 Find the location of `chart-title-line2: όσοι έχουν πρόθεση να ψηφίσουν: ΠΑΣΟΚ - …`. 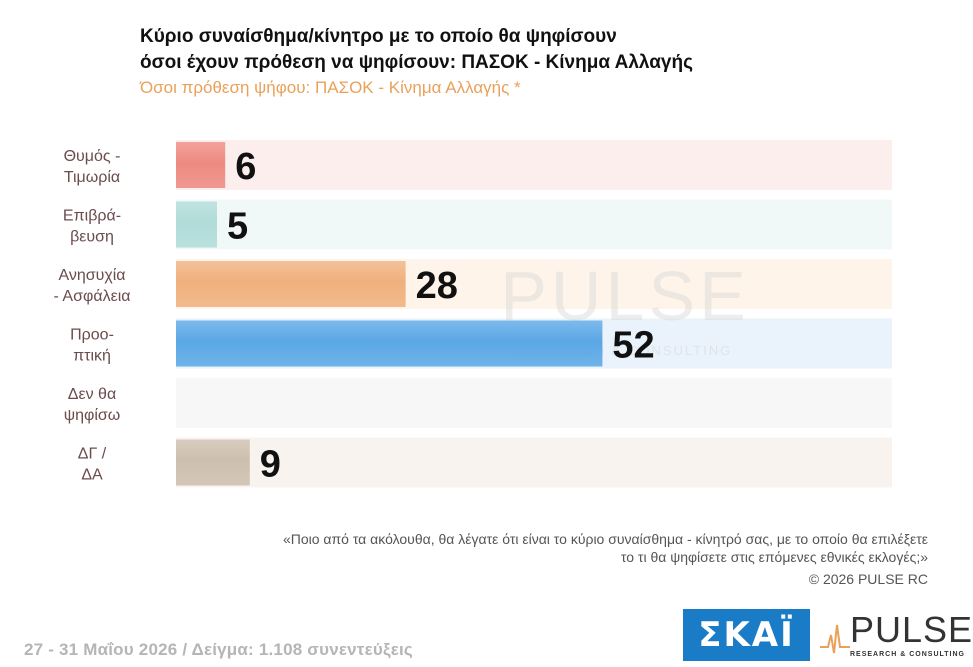

chart-title-line2: όσοι έχουν πρόθεση να ψηφίσουν: ΠΑΣΟΚ - … is located at coordinates (416, 62).